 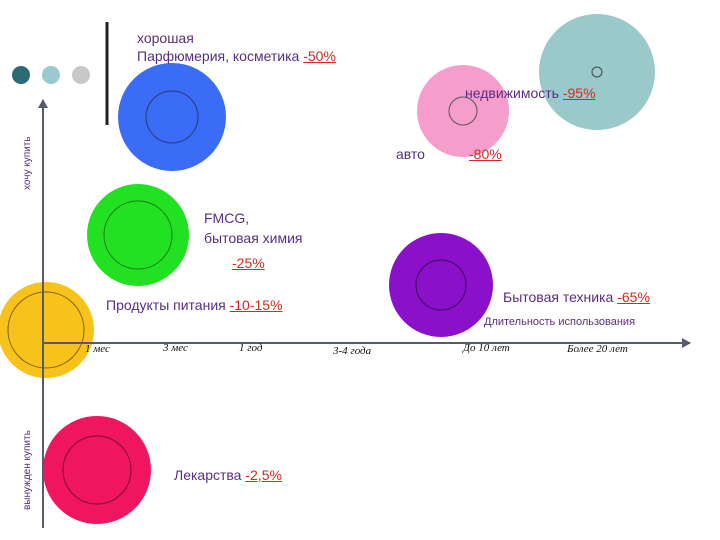 I want to click on x-tick-3: 1 год, so click(x=251, y=348).